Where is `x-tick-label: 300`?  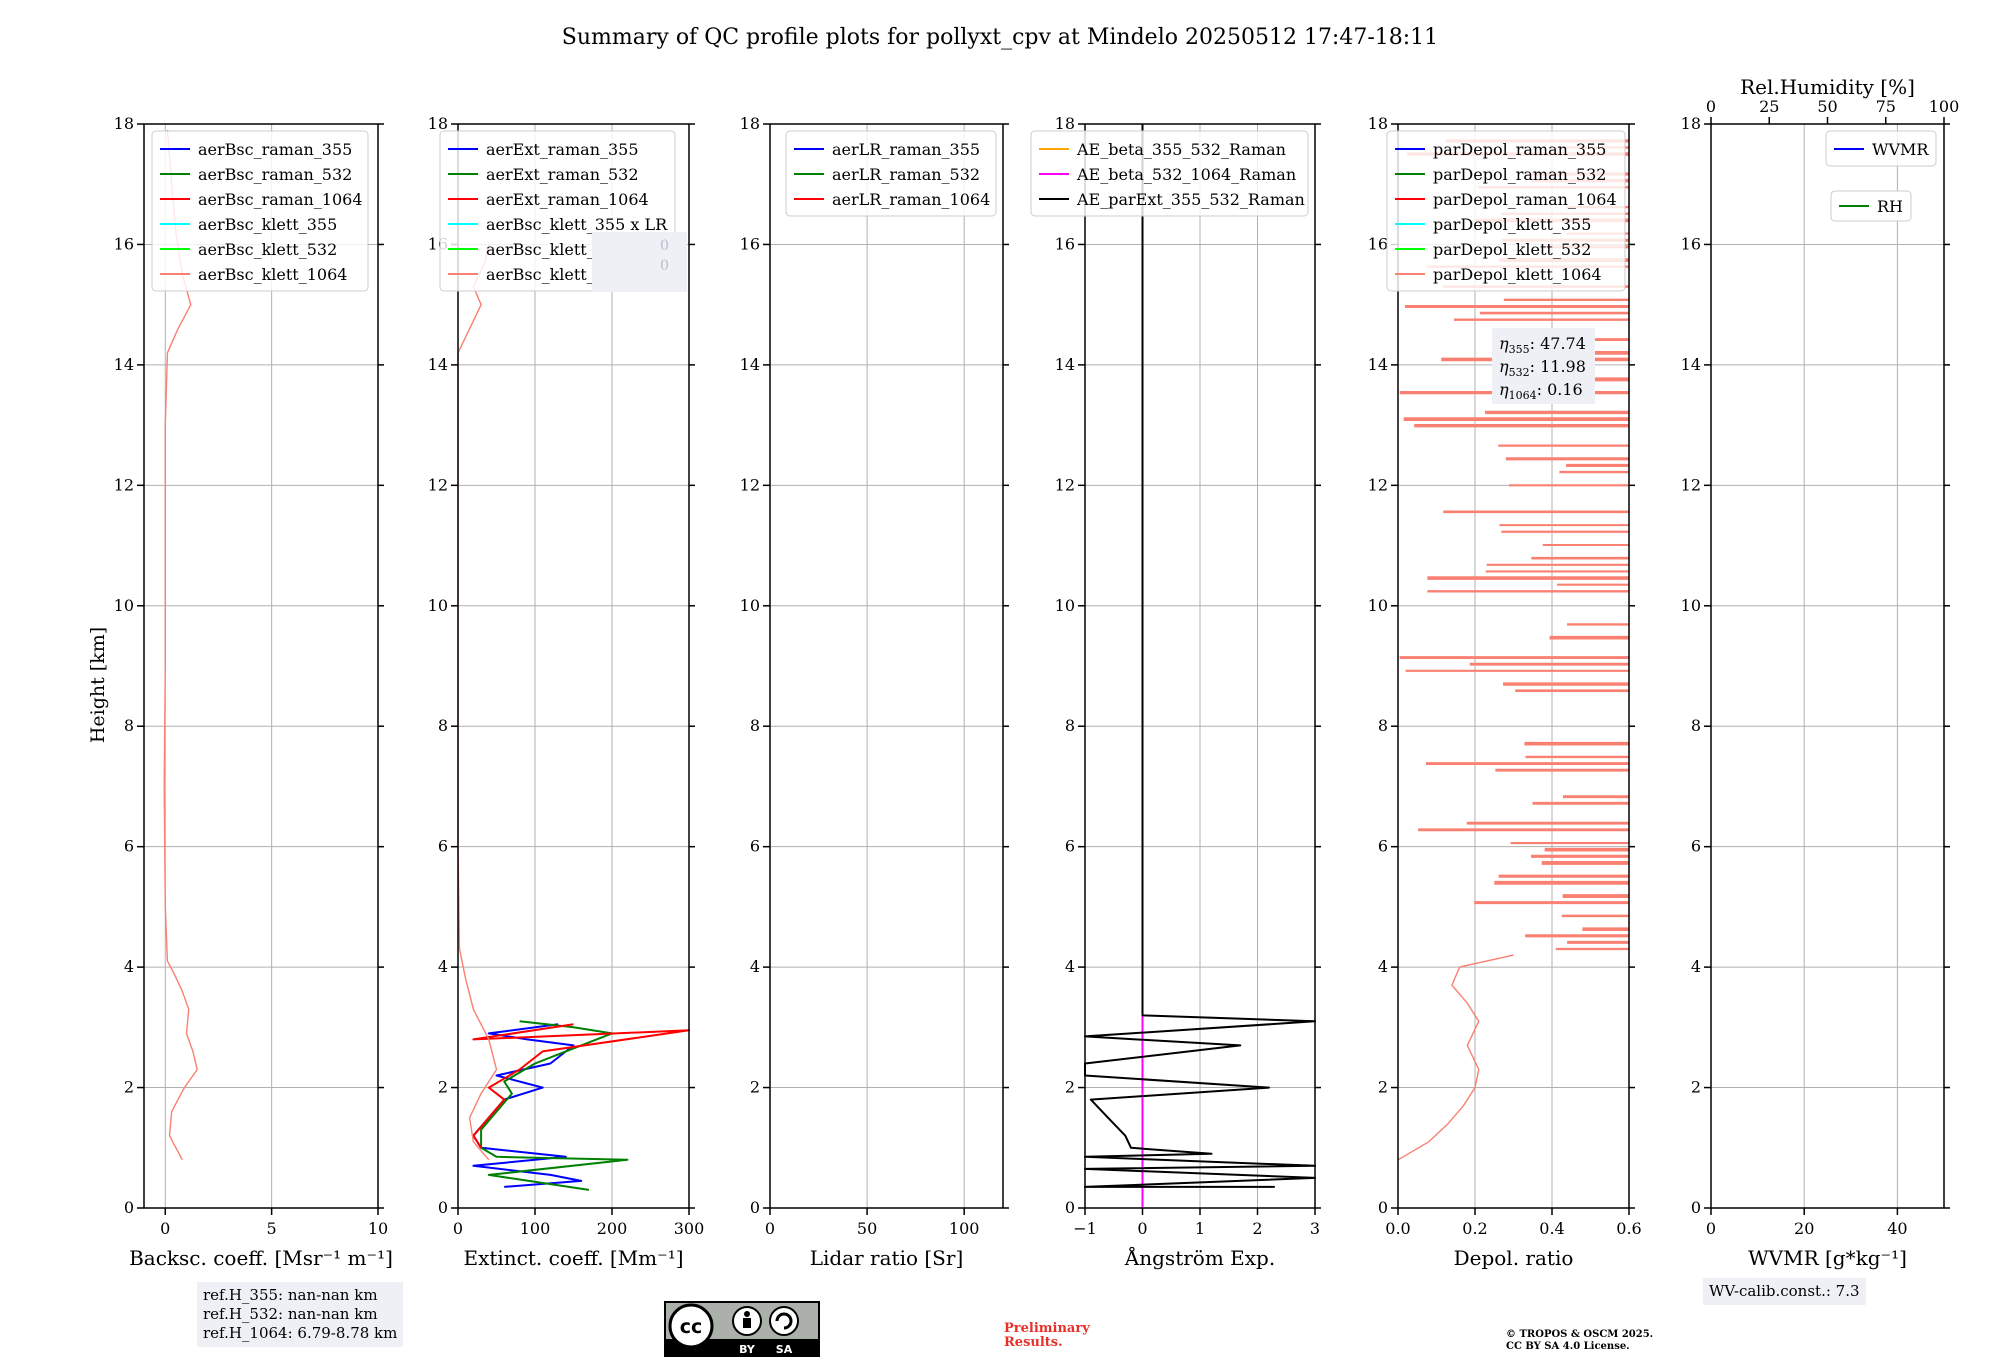
x-tick-label: 300 is located at coordinates (689, 1228).